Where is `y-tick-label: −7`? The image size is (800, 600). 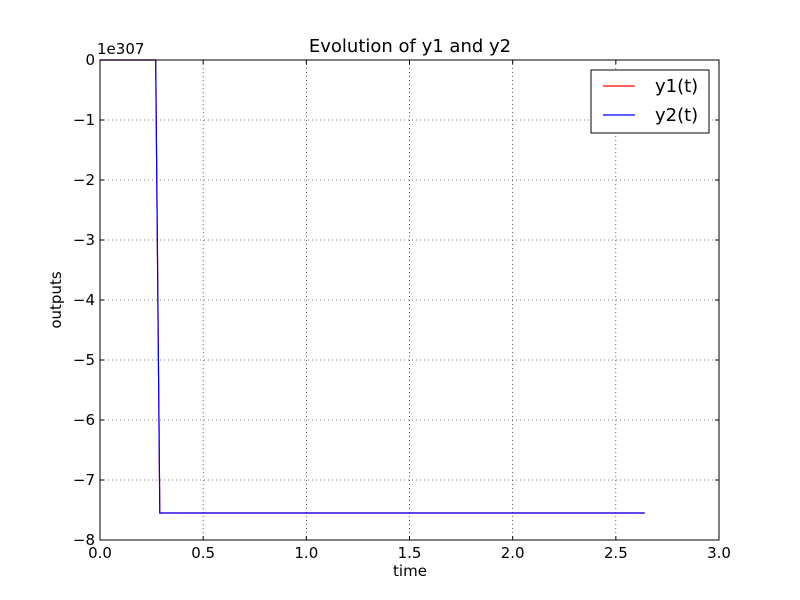
y-tick-label: −7 is located at coordinates (84, 480).